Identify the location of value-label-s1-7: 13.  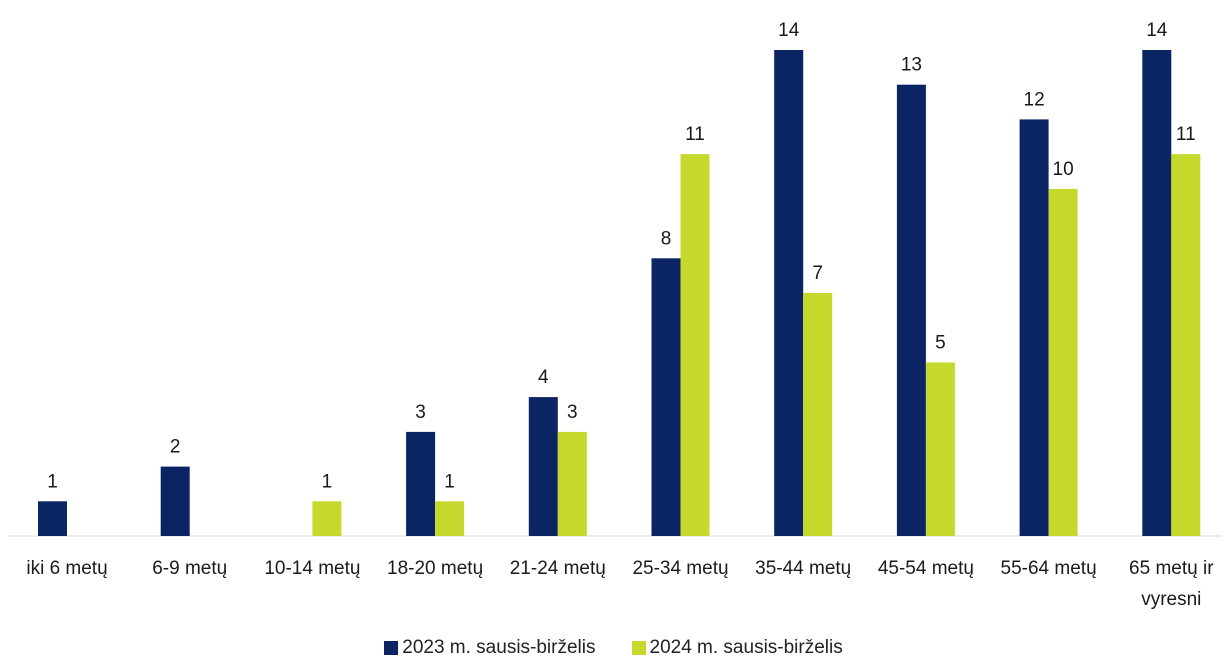
(911, 65).